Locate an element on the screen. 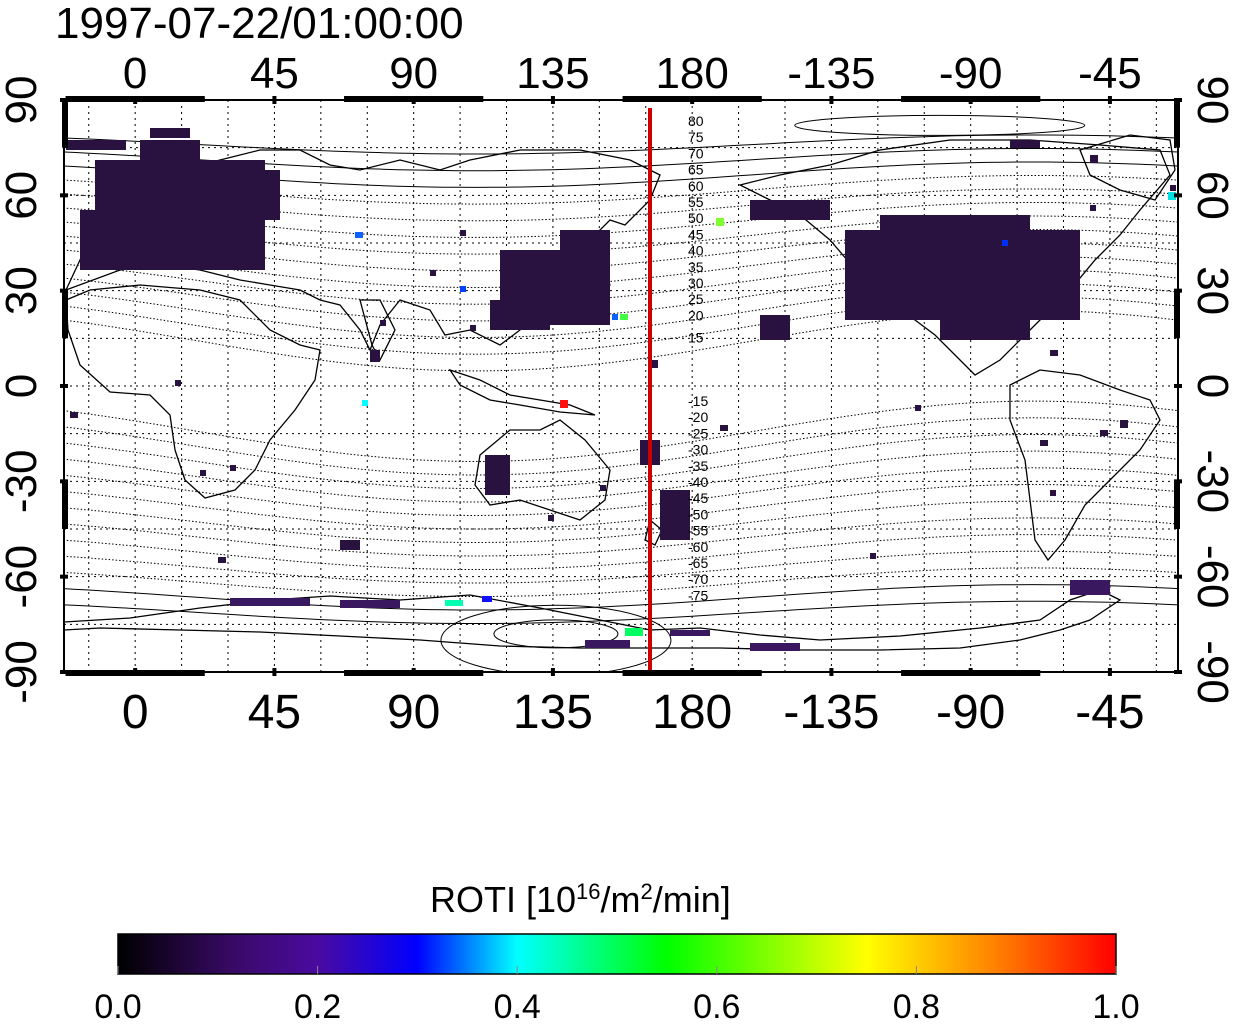 Image resolution: width=1240 pixels, height=1024 pixels. lon-label-bottom: 180 is located at coordinates (692, 712).